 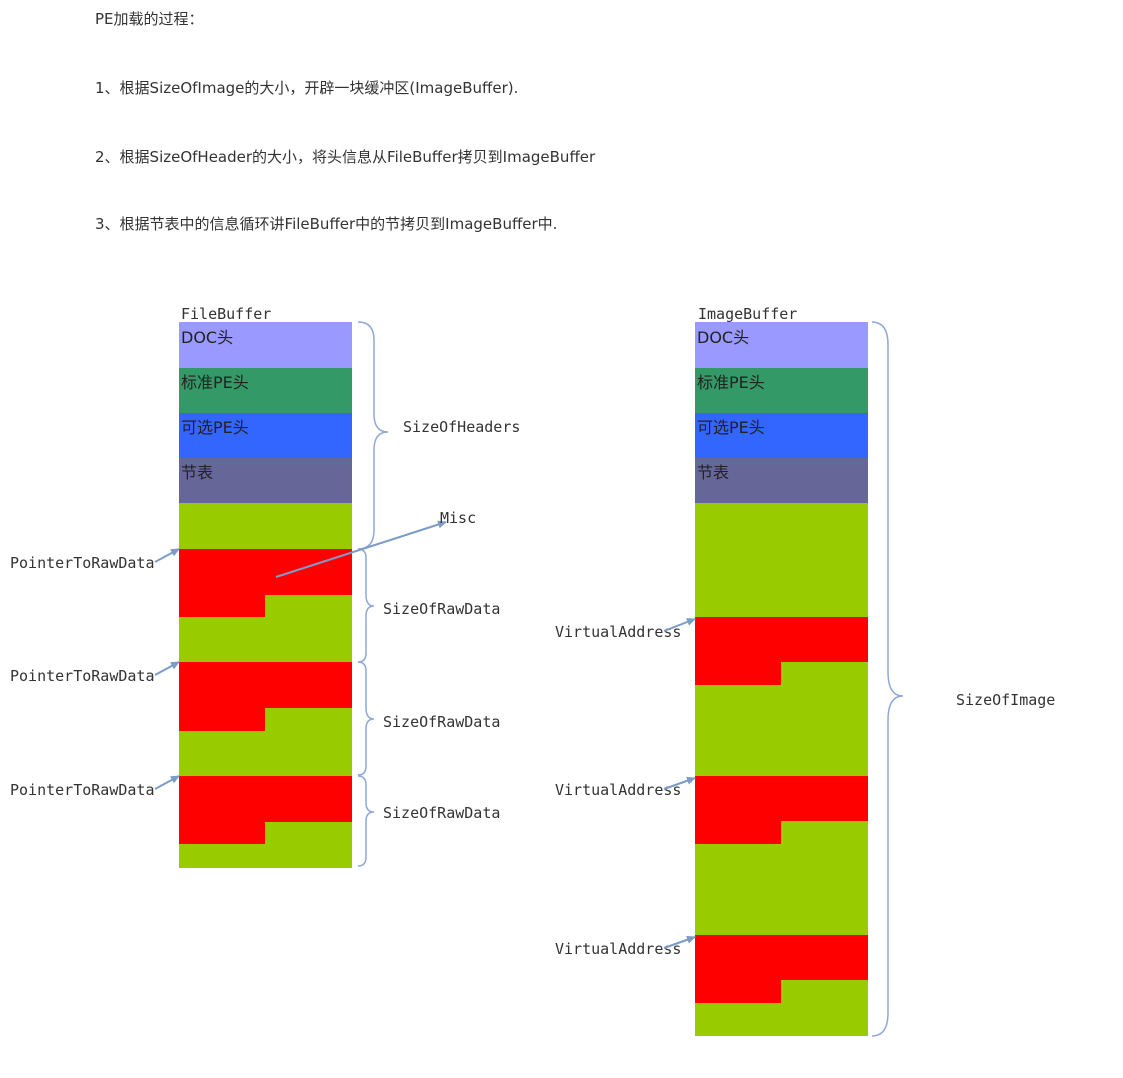 I want to click on image-optional-pe-header-label: 可选PE头, so click(x=731, y=427).